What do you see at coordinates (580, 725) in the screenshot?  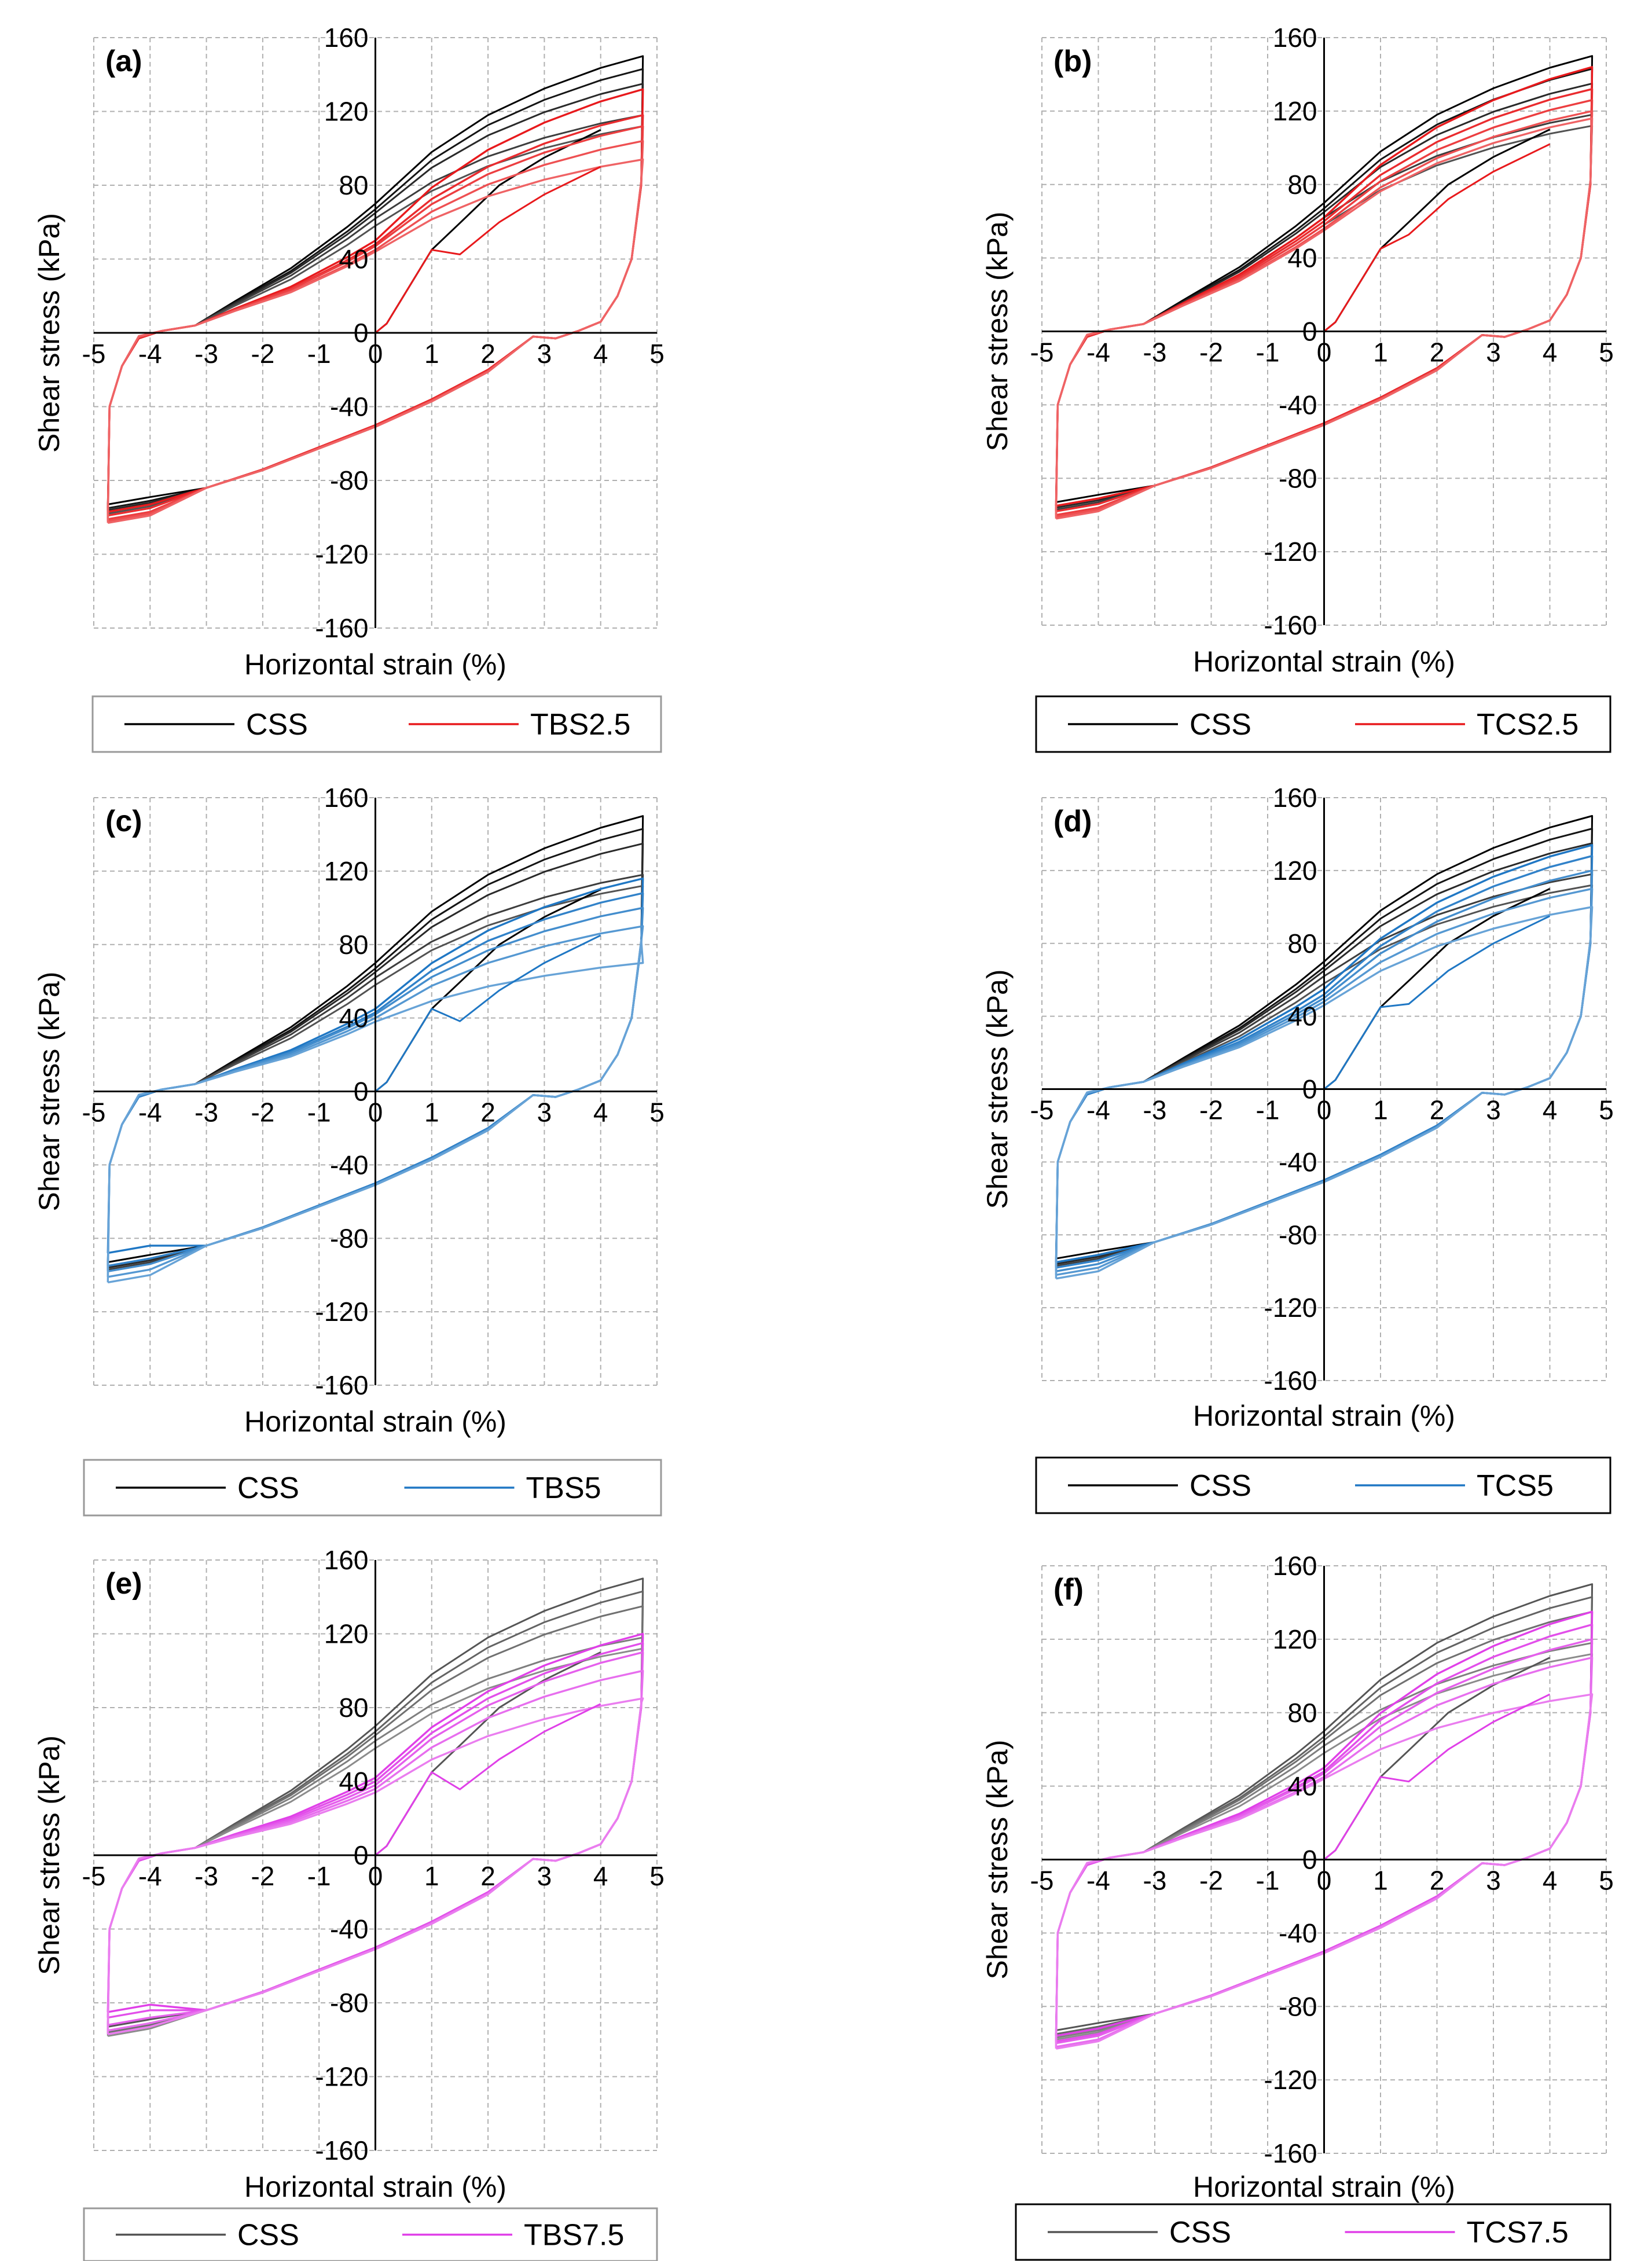 I see `legend-label-TBS2.5: TBS2.5` at bounding box center [580, 725].